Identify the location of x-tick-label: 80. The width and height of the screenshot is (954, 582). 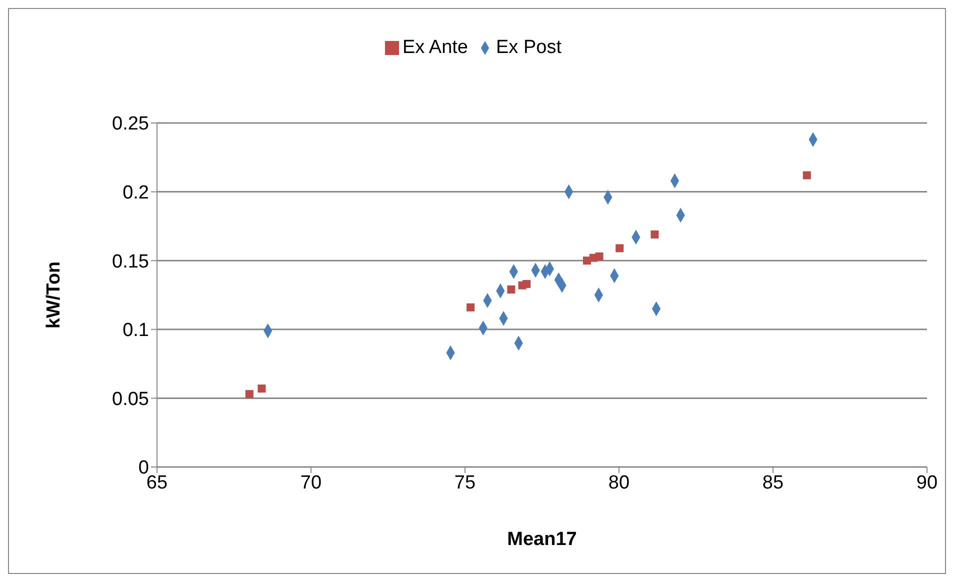
(619, 483).